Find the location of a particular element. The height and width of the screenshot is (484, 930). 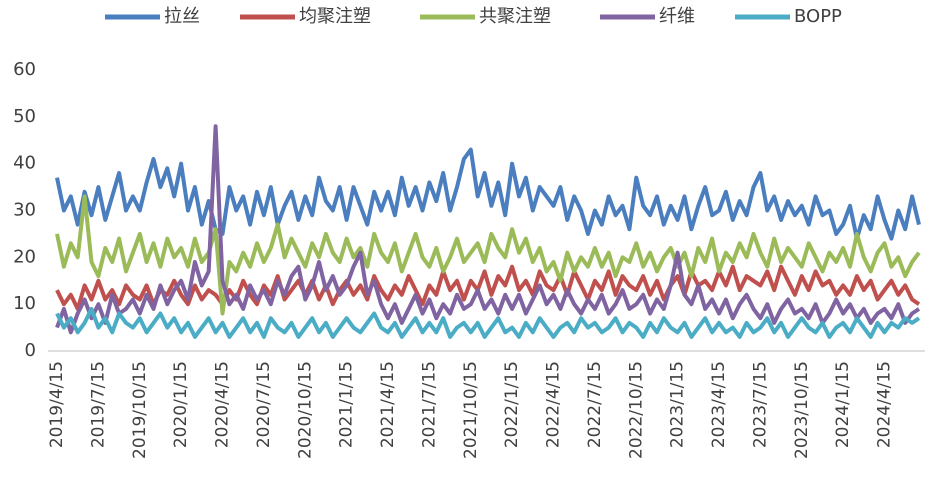

x-tick-label: 2020/10/15 is located at coordinates (305, 410).